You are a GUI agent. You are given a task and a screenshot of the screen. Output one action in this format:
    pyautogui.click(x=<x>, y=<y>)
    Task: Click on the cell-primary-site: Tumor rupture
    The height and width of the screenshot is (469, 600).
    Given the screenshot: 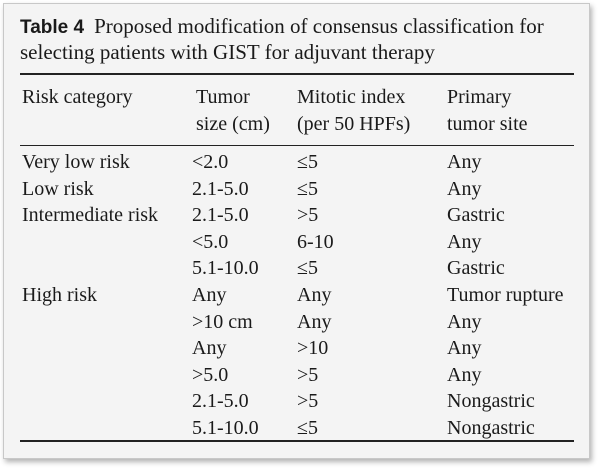 What is the action you would take?
    pyautogui.click(x=505, y=294)
    